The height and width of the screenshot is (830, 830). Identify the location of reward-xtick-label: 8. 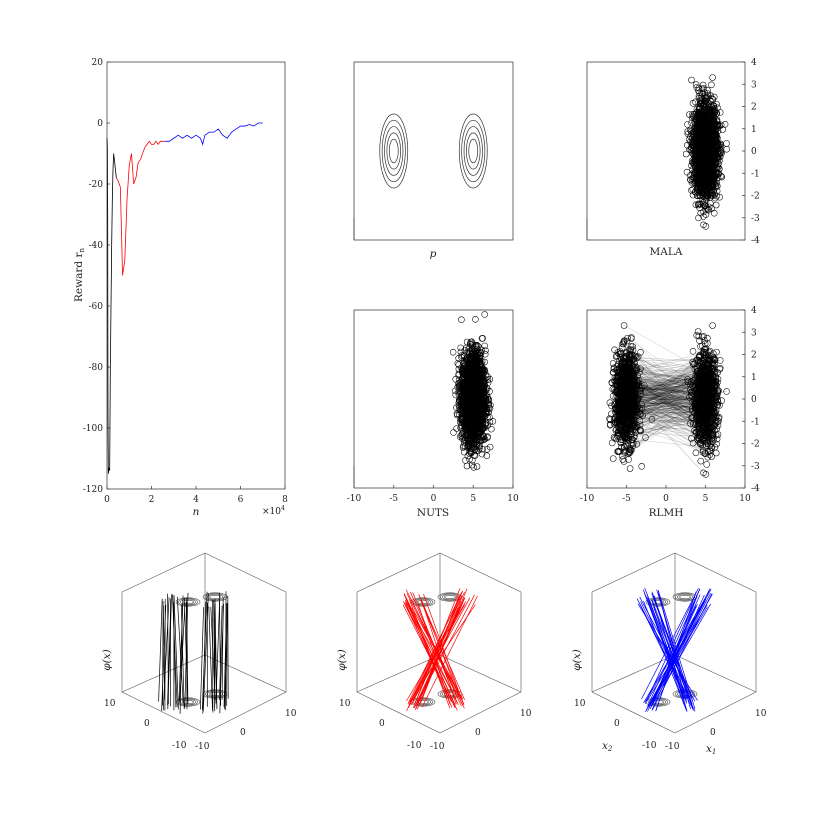
(285, 500).